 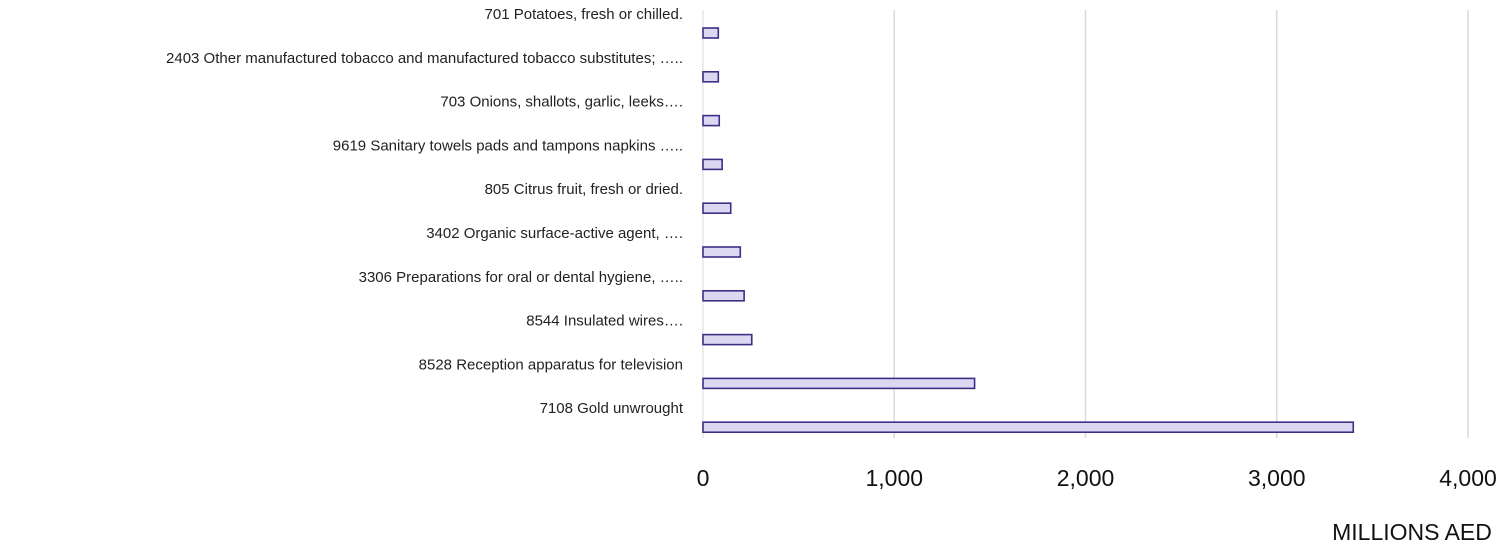 What do you see at coordinates (584, 189) in the screenshot?
I see `category-label: 805 Citrus fruit, fresh or dried.` at bounding box center [584, 189].